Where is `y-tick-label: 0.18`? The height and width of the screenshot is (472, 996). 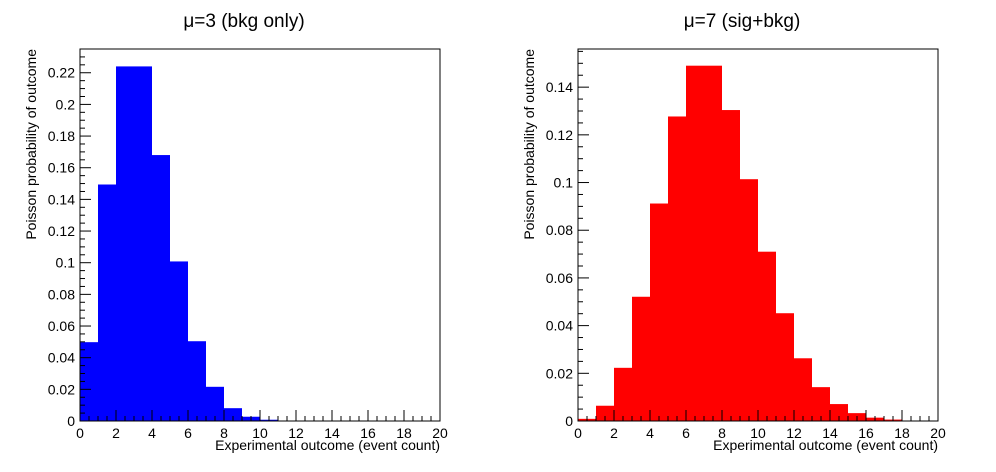
y-tick-label: 0.18 is located at coordinates (61, 136).